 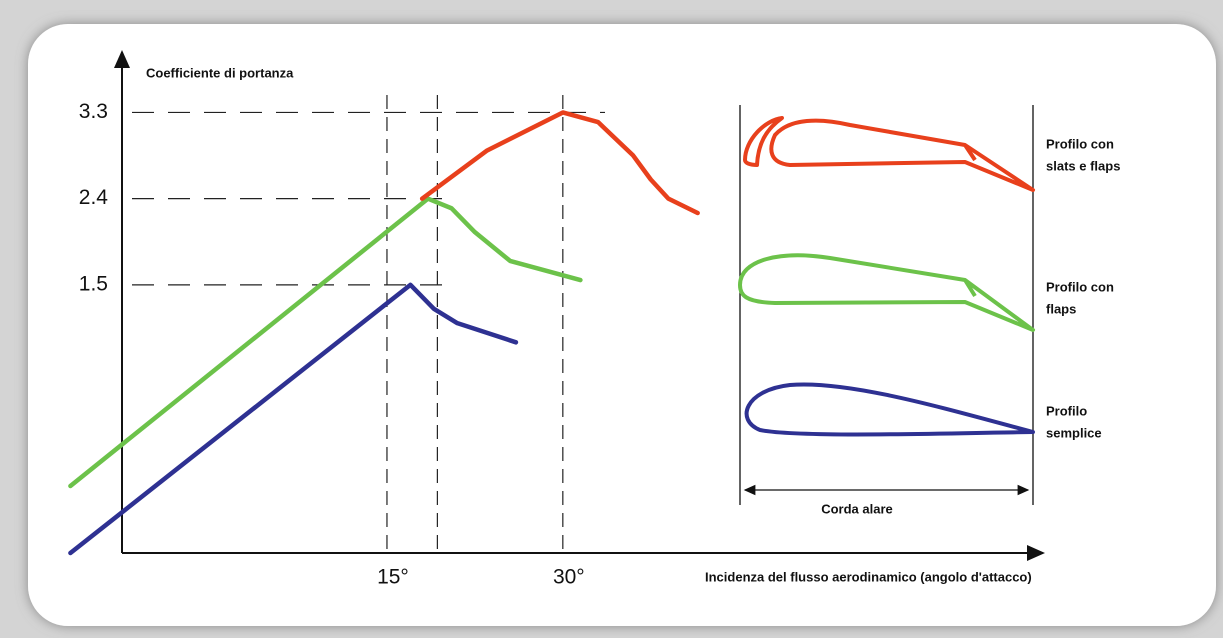 I want to click on line, so click(x=559, y=163).